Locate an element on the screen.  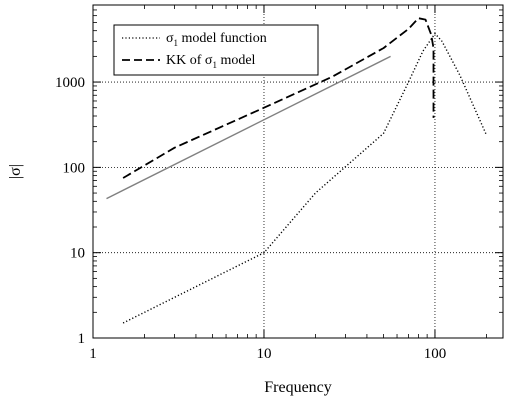
y-tick-label: 1 is located at coordinates (82, 339).